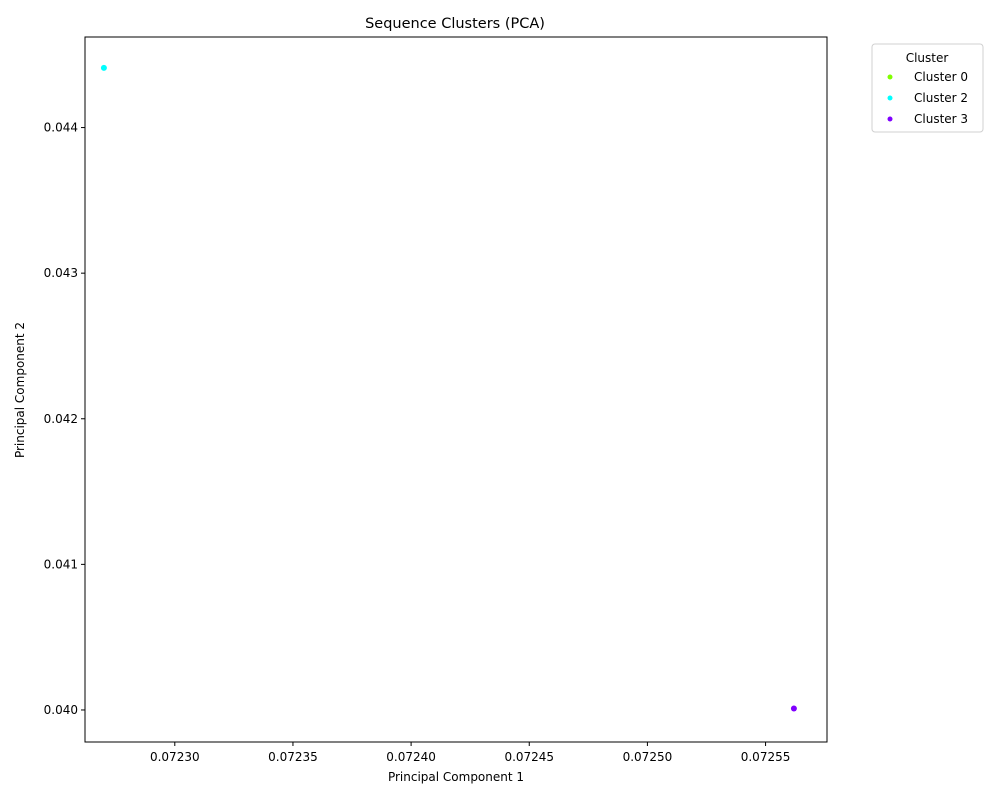 This screenshot has width=1000, height=800. What do you see at coordinates (61, 128) in the screenshot?
I see `y-tick-label: 0.044` at bounding box center [61, 128].